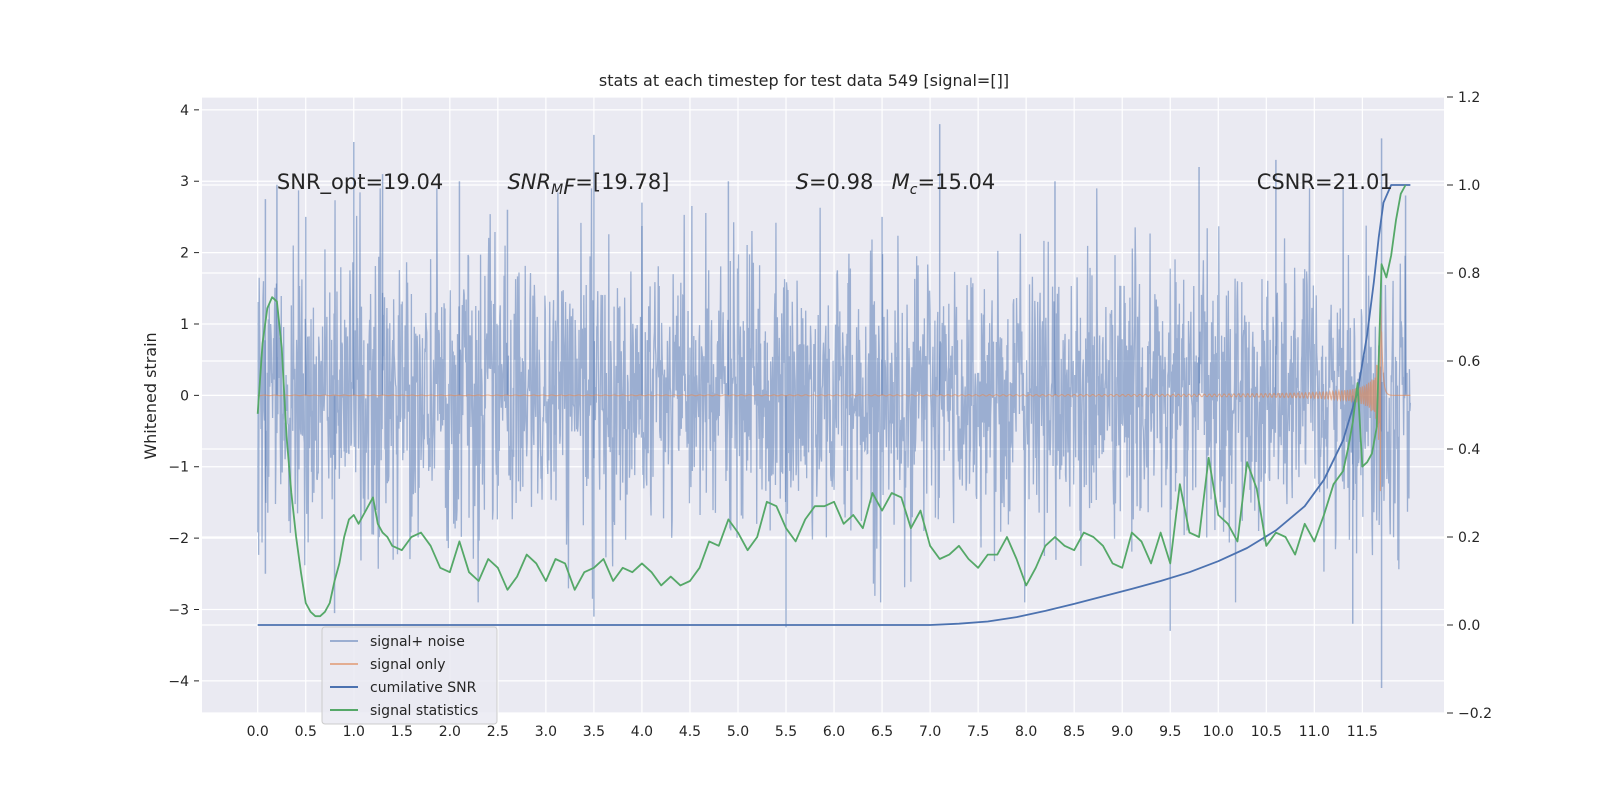 Image resolution: width=1600 pixels, height=804 pixels. What do you see at coordinates (594, 732) in the screenshot?
I see `x-tick-label: 3.5` at bounding box center [594, 732].